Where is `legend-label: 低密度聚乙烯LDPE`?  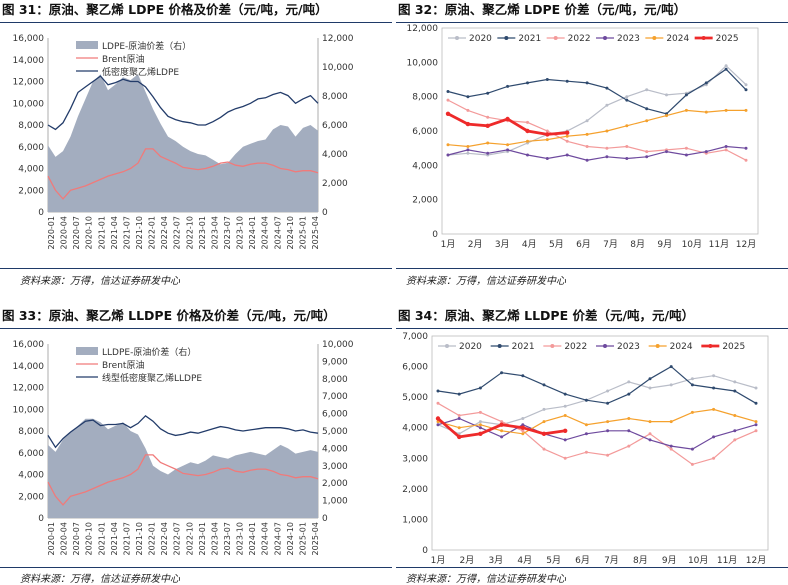
legend-label: 低密度聚乙烯LDPE is located at coordinates (140, 72).